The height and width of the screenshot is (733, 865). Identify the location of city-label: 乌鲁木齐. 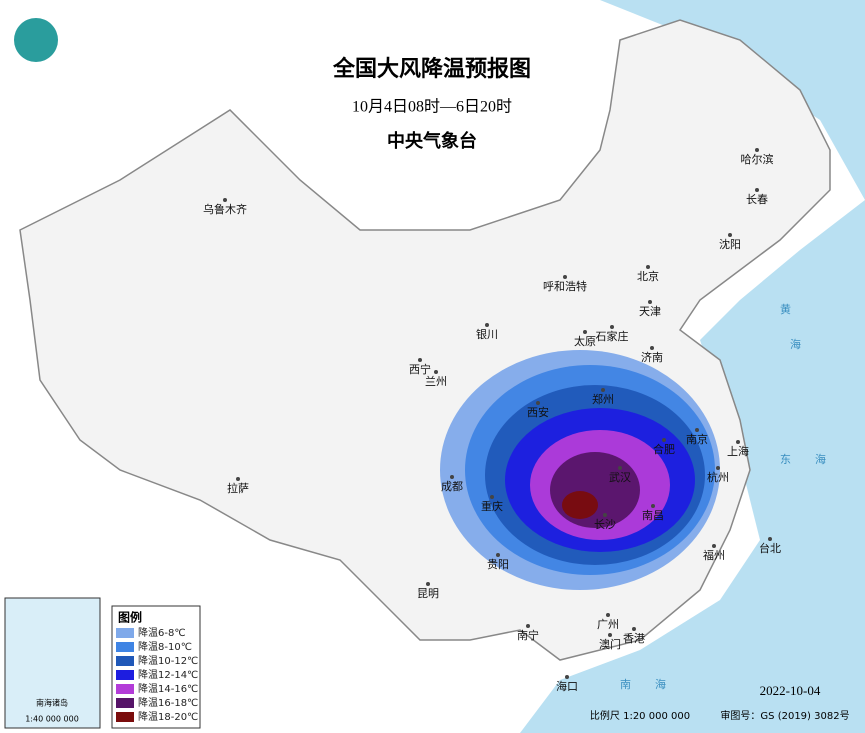
(225, 209).